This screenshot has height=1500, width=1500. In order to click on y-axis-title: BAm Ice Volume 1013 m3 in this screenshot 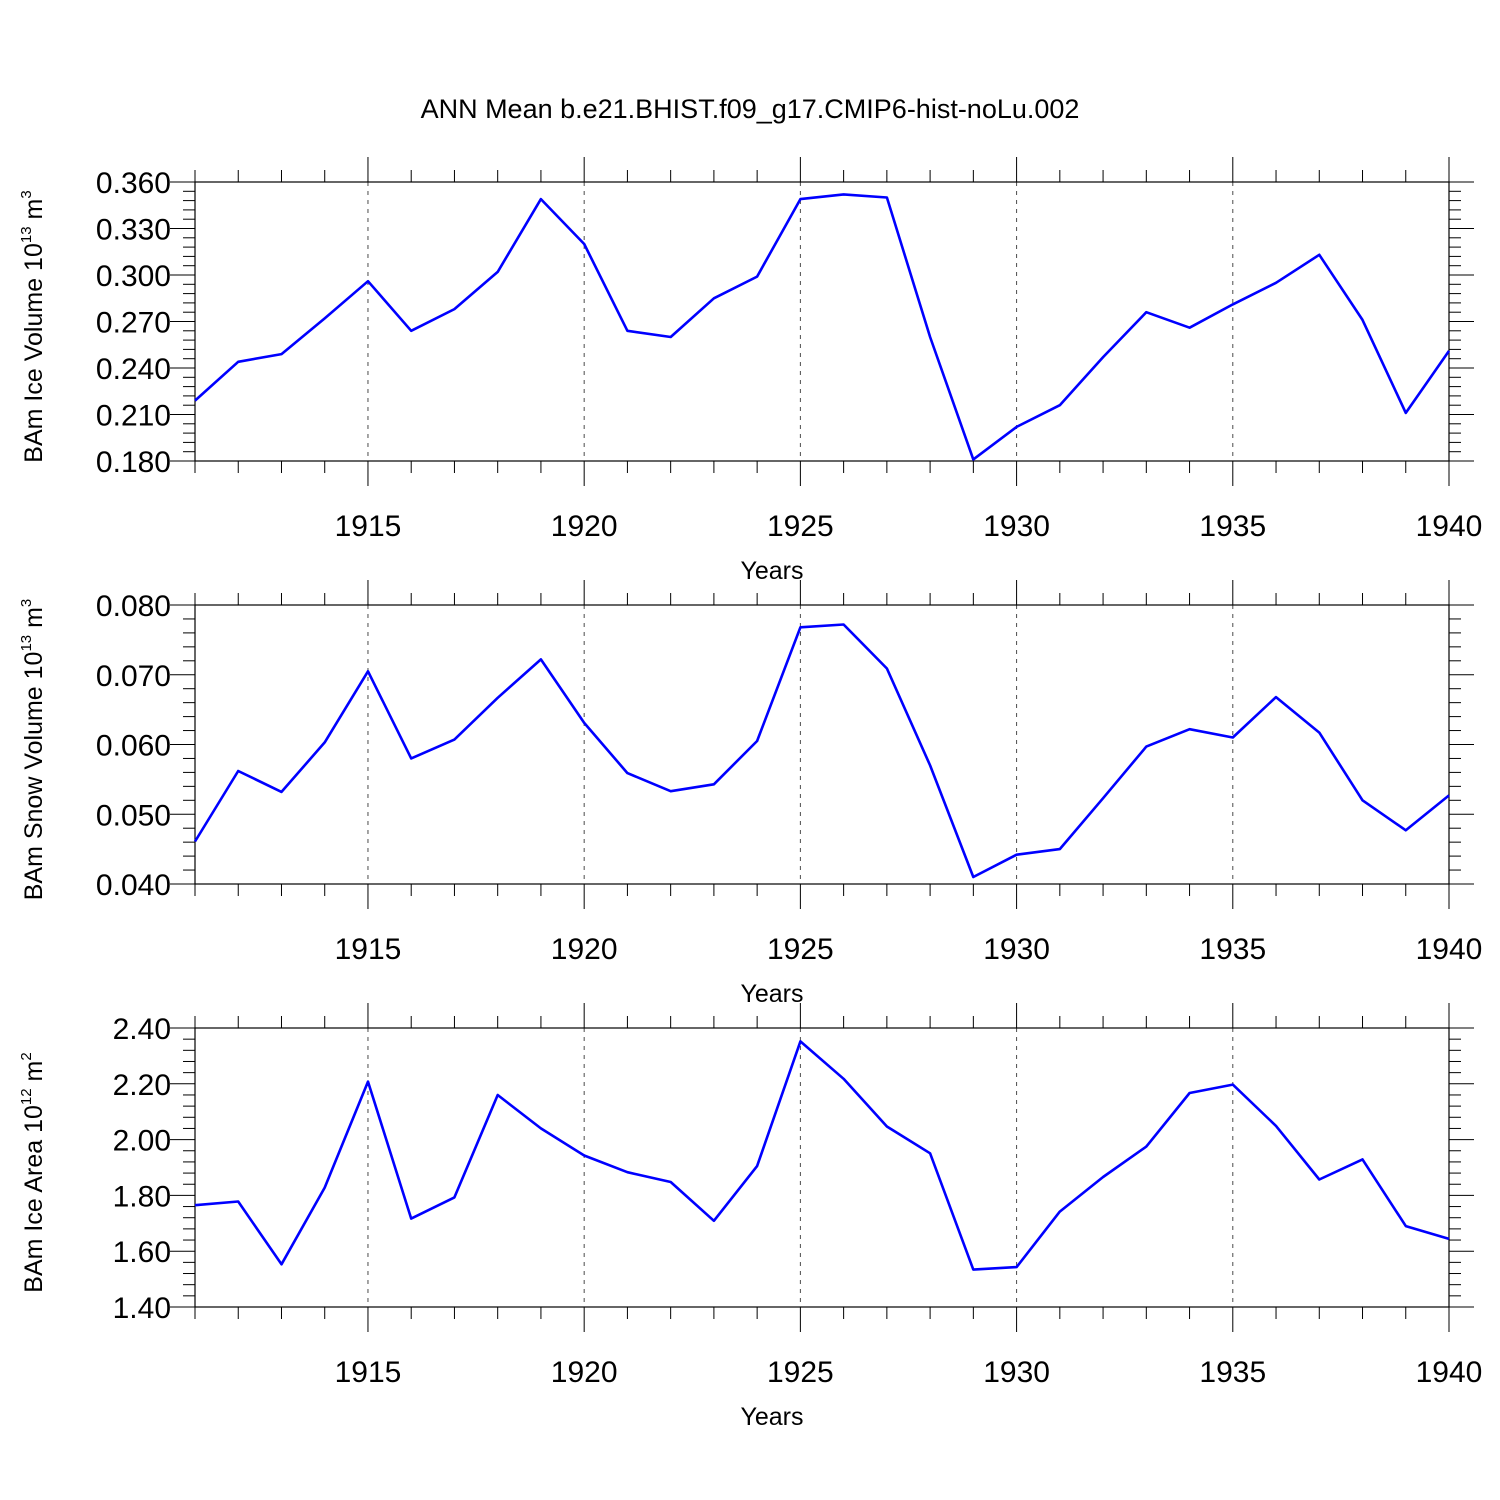, I will do `click(33, 326)`.